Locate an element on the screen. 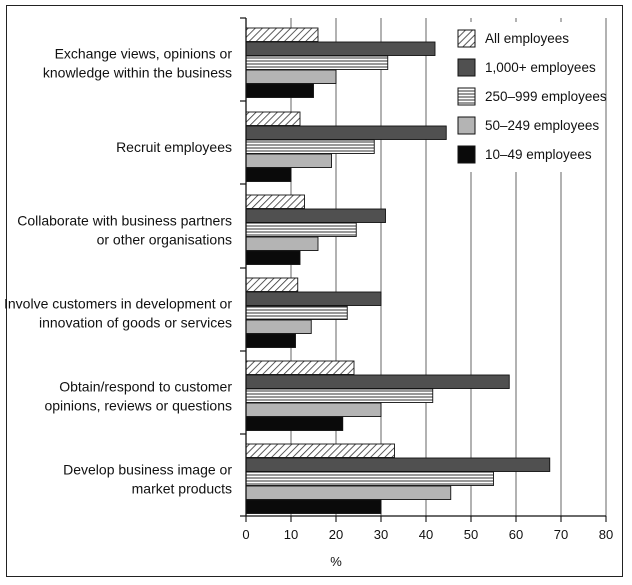  category-label: Exchange views, opinions or is located at coordinates (144, 54).